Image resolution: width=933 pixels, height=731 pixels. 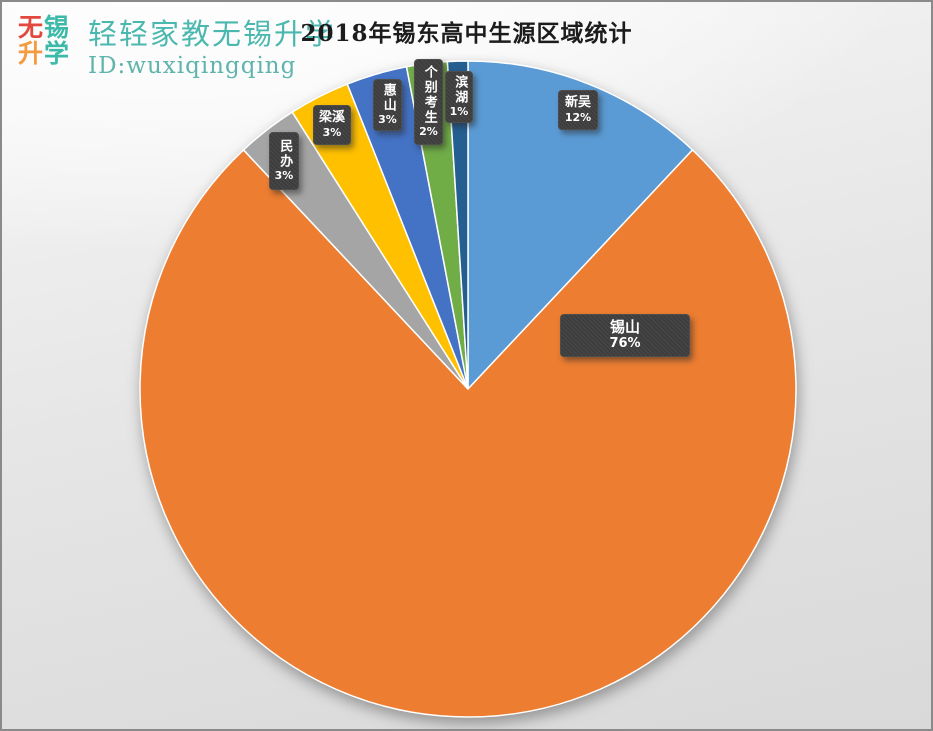 What do you see at coordinates (57, 27) in the screenshot?
I see `logo-char-xi: 锡` at bounding box center [57, 27].